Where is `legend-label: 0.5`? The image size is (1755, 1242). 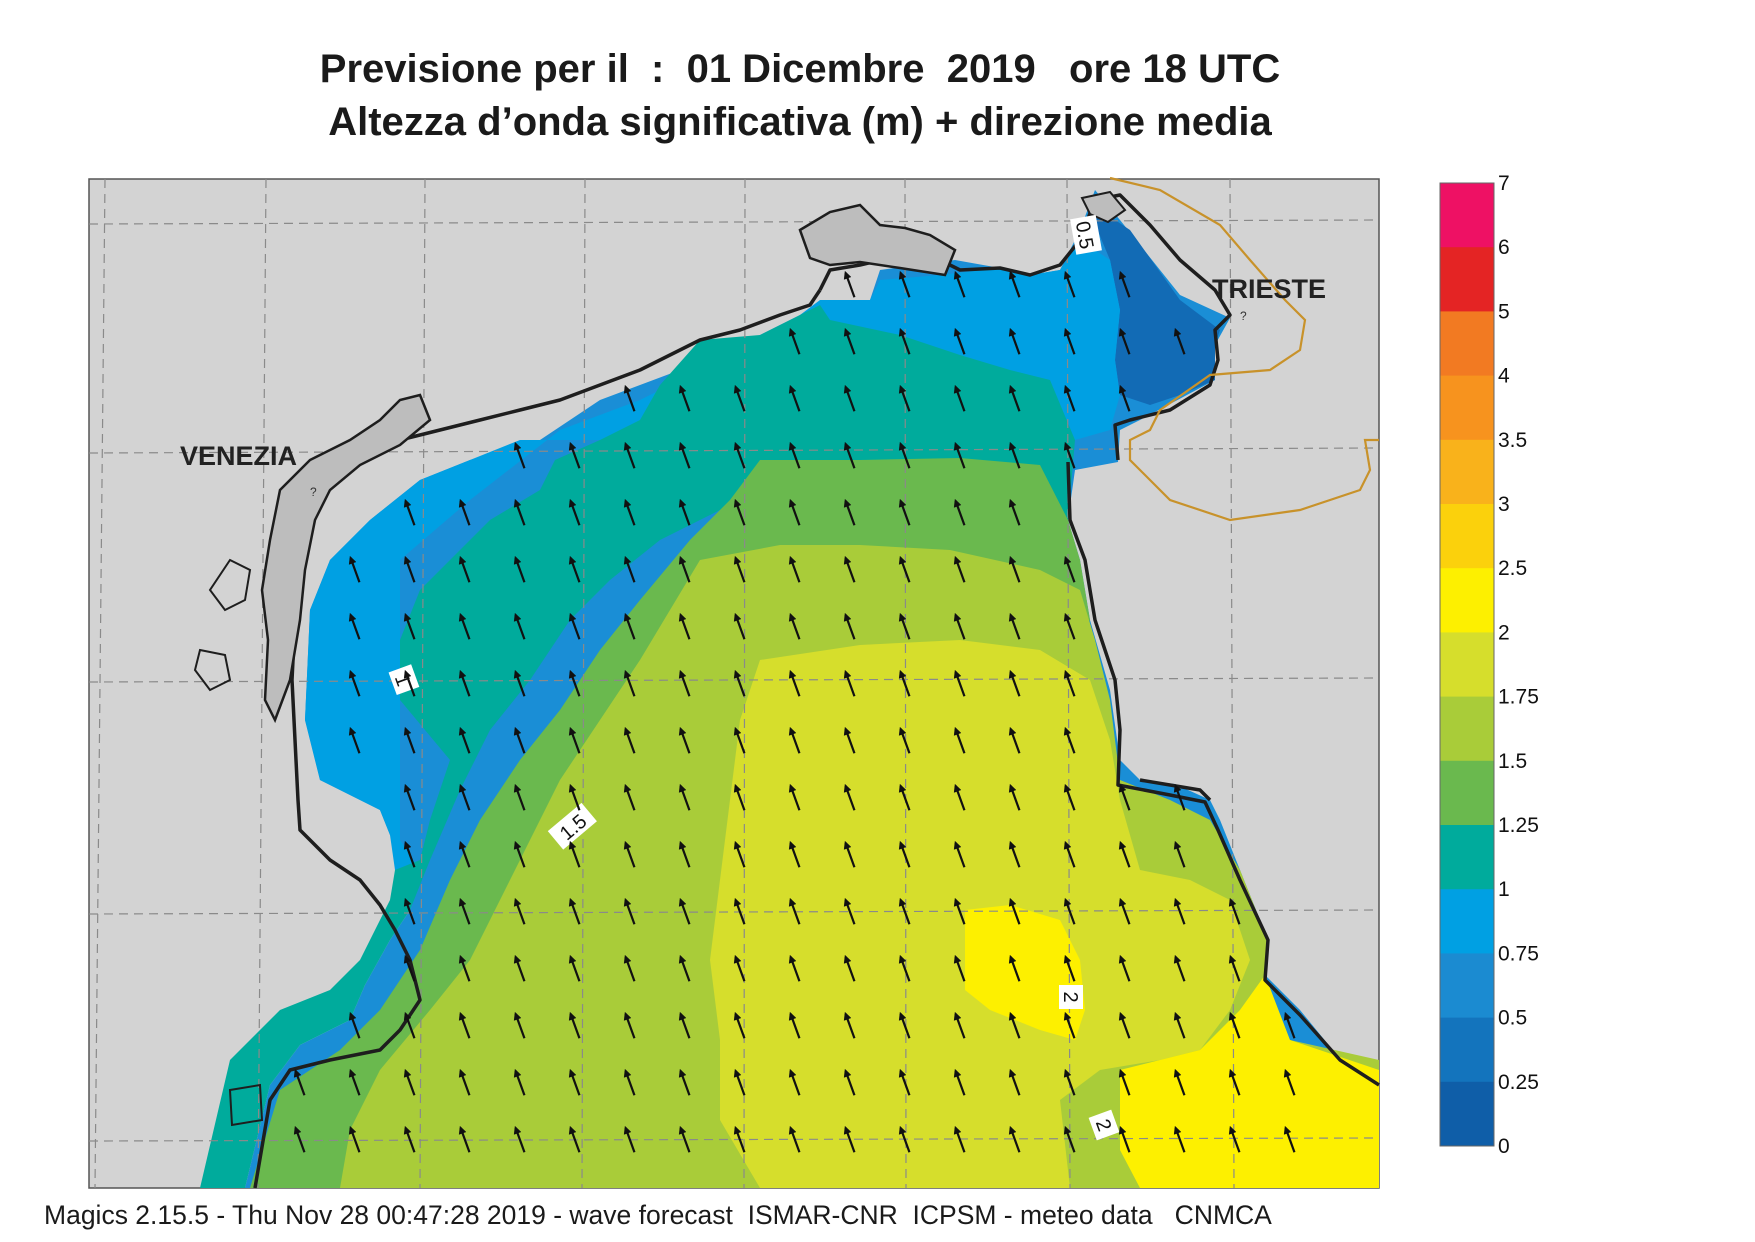
legend-label: 0.5 is located at coordinates (1512, 1018).